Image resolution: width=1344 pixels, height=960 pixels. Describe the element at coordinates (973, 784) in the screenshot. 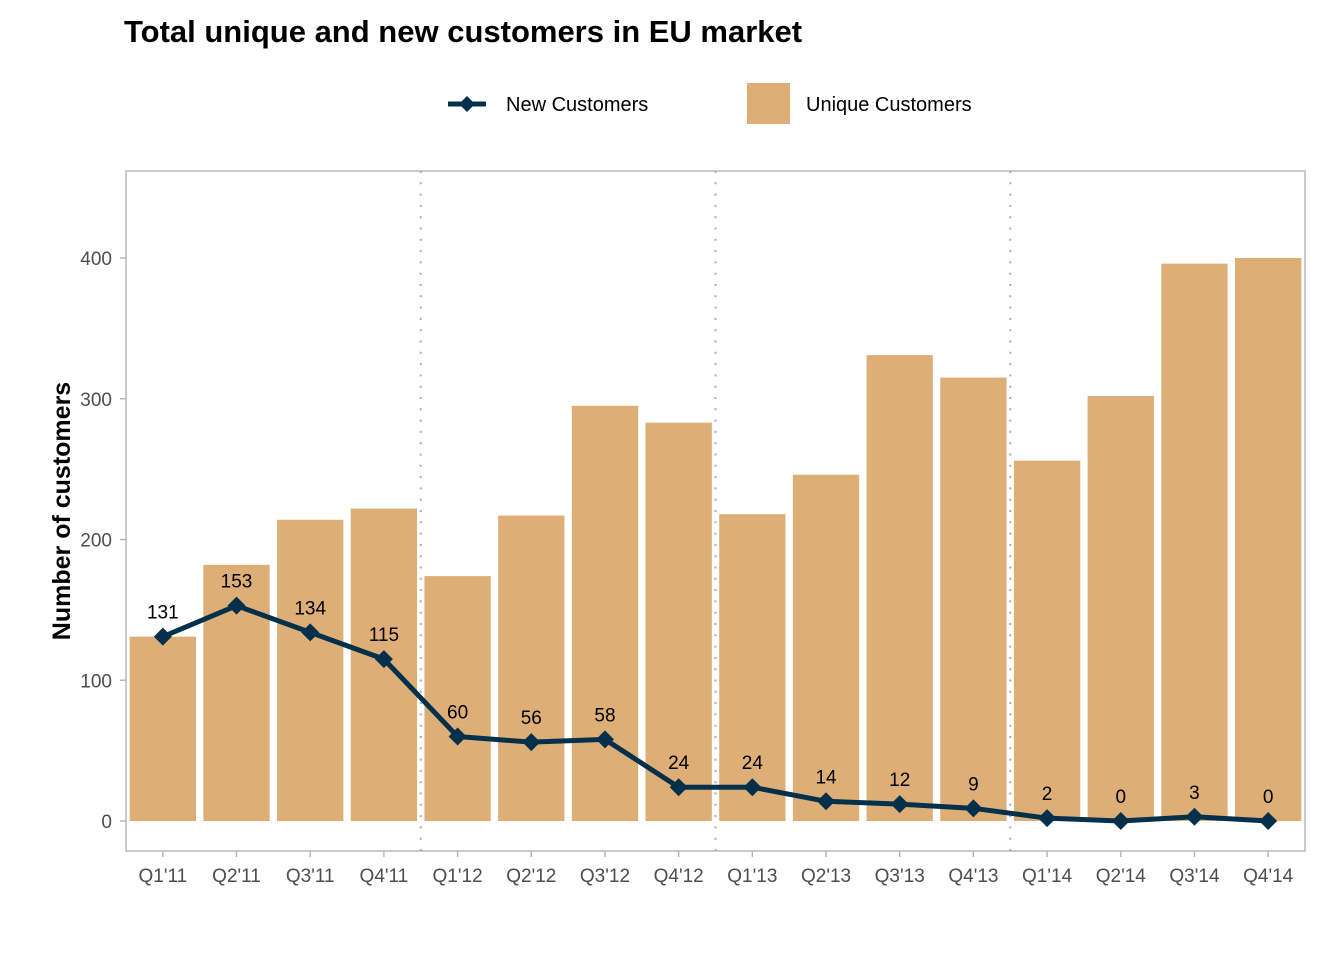

I see `data-label-new-customers: 9` at that location.